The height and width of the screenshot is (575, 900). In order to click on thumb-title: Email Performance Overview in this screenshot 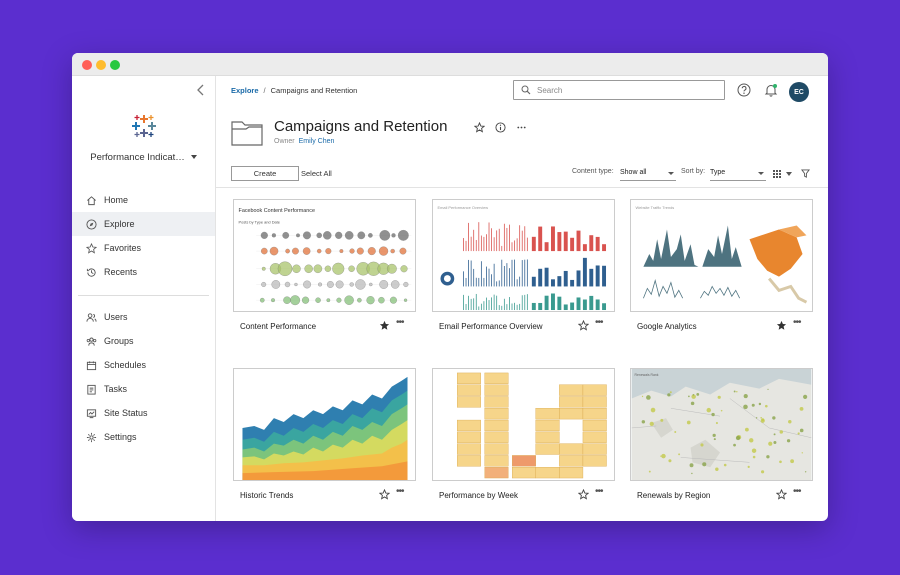, I will do `click(463, 207)`.